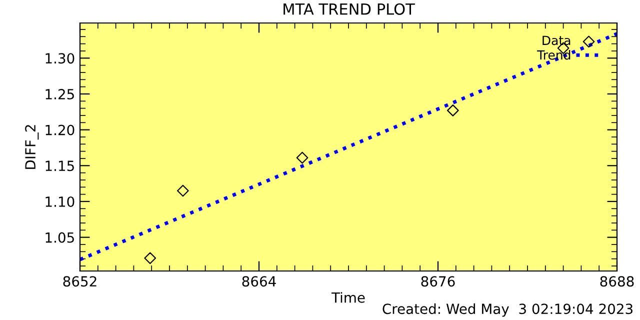  I want to click on y-axis-title: DIFF_2, so click(32, 147).